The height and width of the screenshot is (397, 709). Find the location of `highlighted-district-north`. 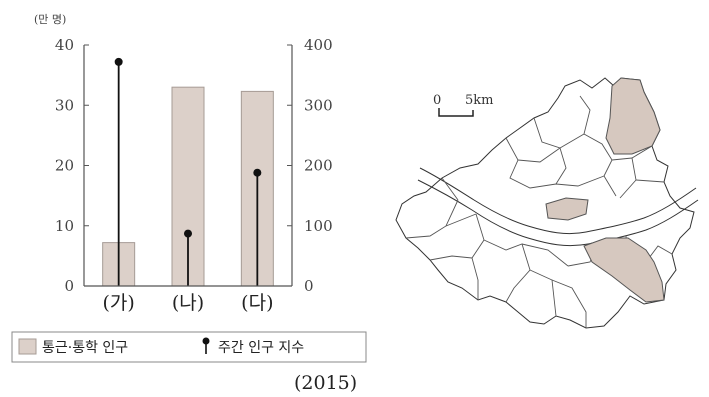

highlighted-district-north is located at coordinates (633, 116).